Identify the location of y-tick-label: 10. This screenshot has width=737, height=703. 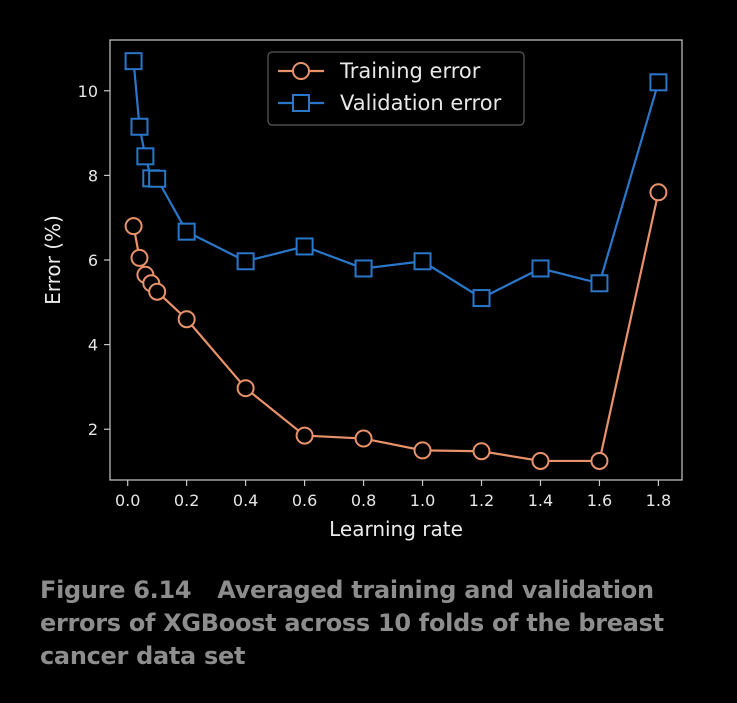
(88, 91).